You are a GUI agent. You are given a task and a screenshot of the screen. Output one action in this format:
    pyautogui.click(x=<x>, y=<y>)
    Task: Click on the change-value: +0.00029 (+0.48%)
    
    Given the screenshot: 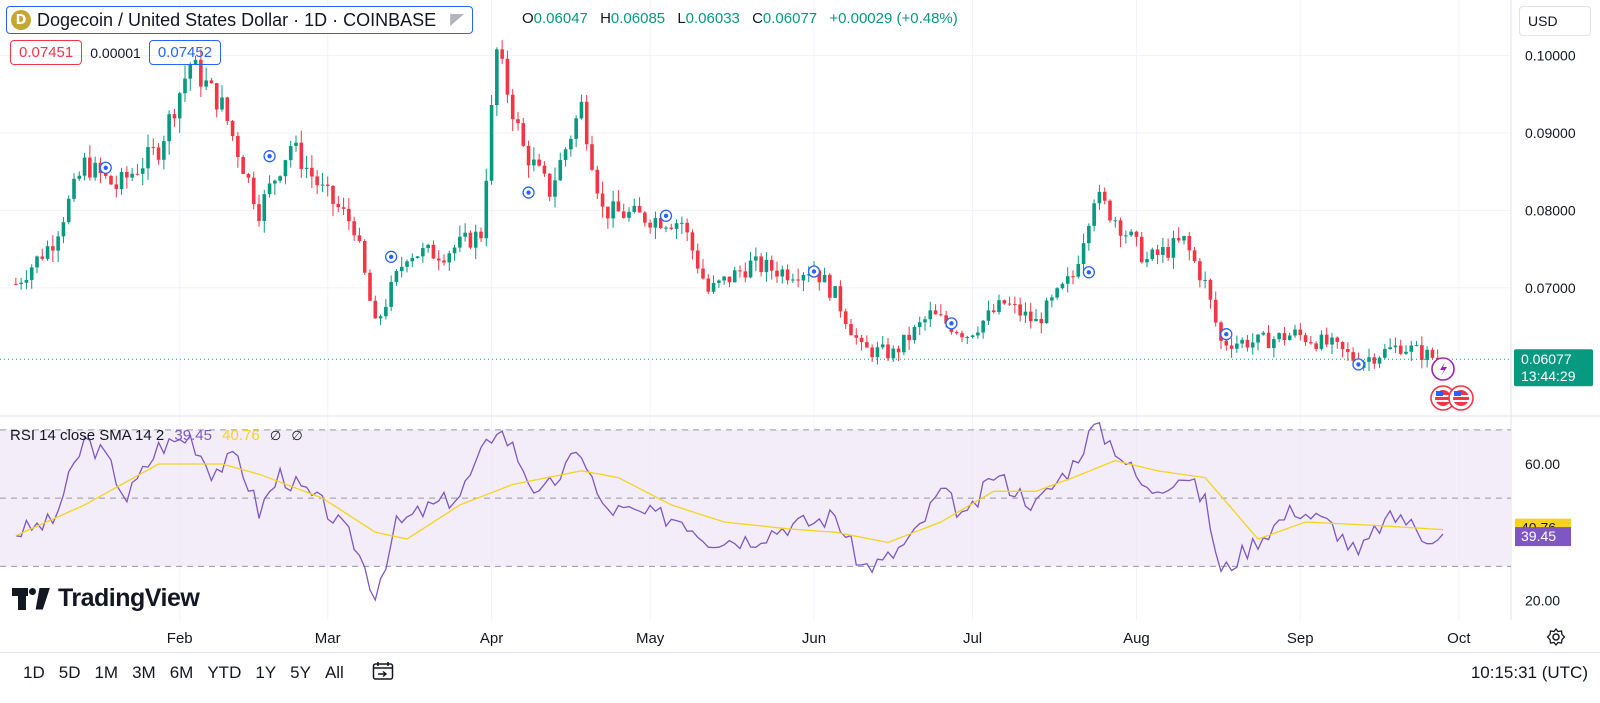 What is the action you would take?
    pyautogui.click(x=893, y=18)
    